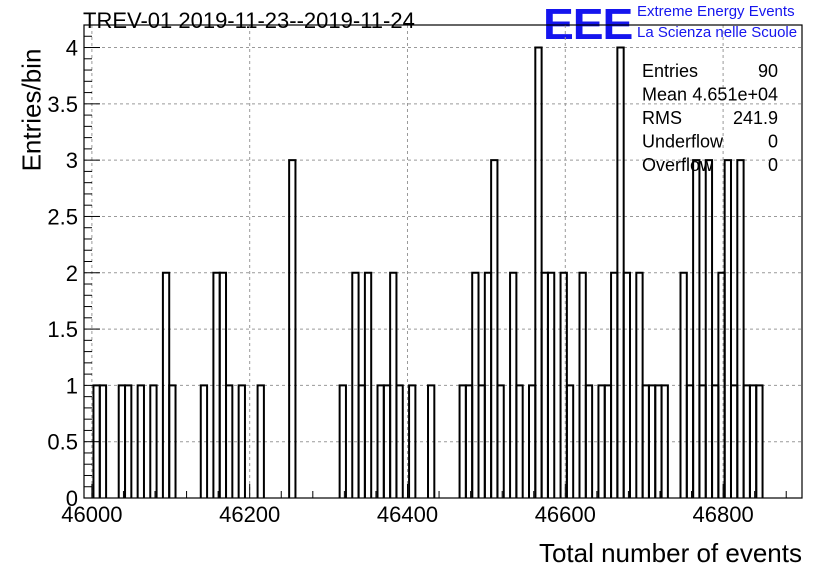  What do you see at coordinates (664, 95) in the screenshot?
I see `stats-key: Mean` at bounding box center [664, 95].